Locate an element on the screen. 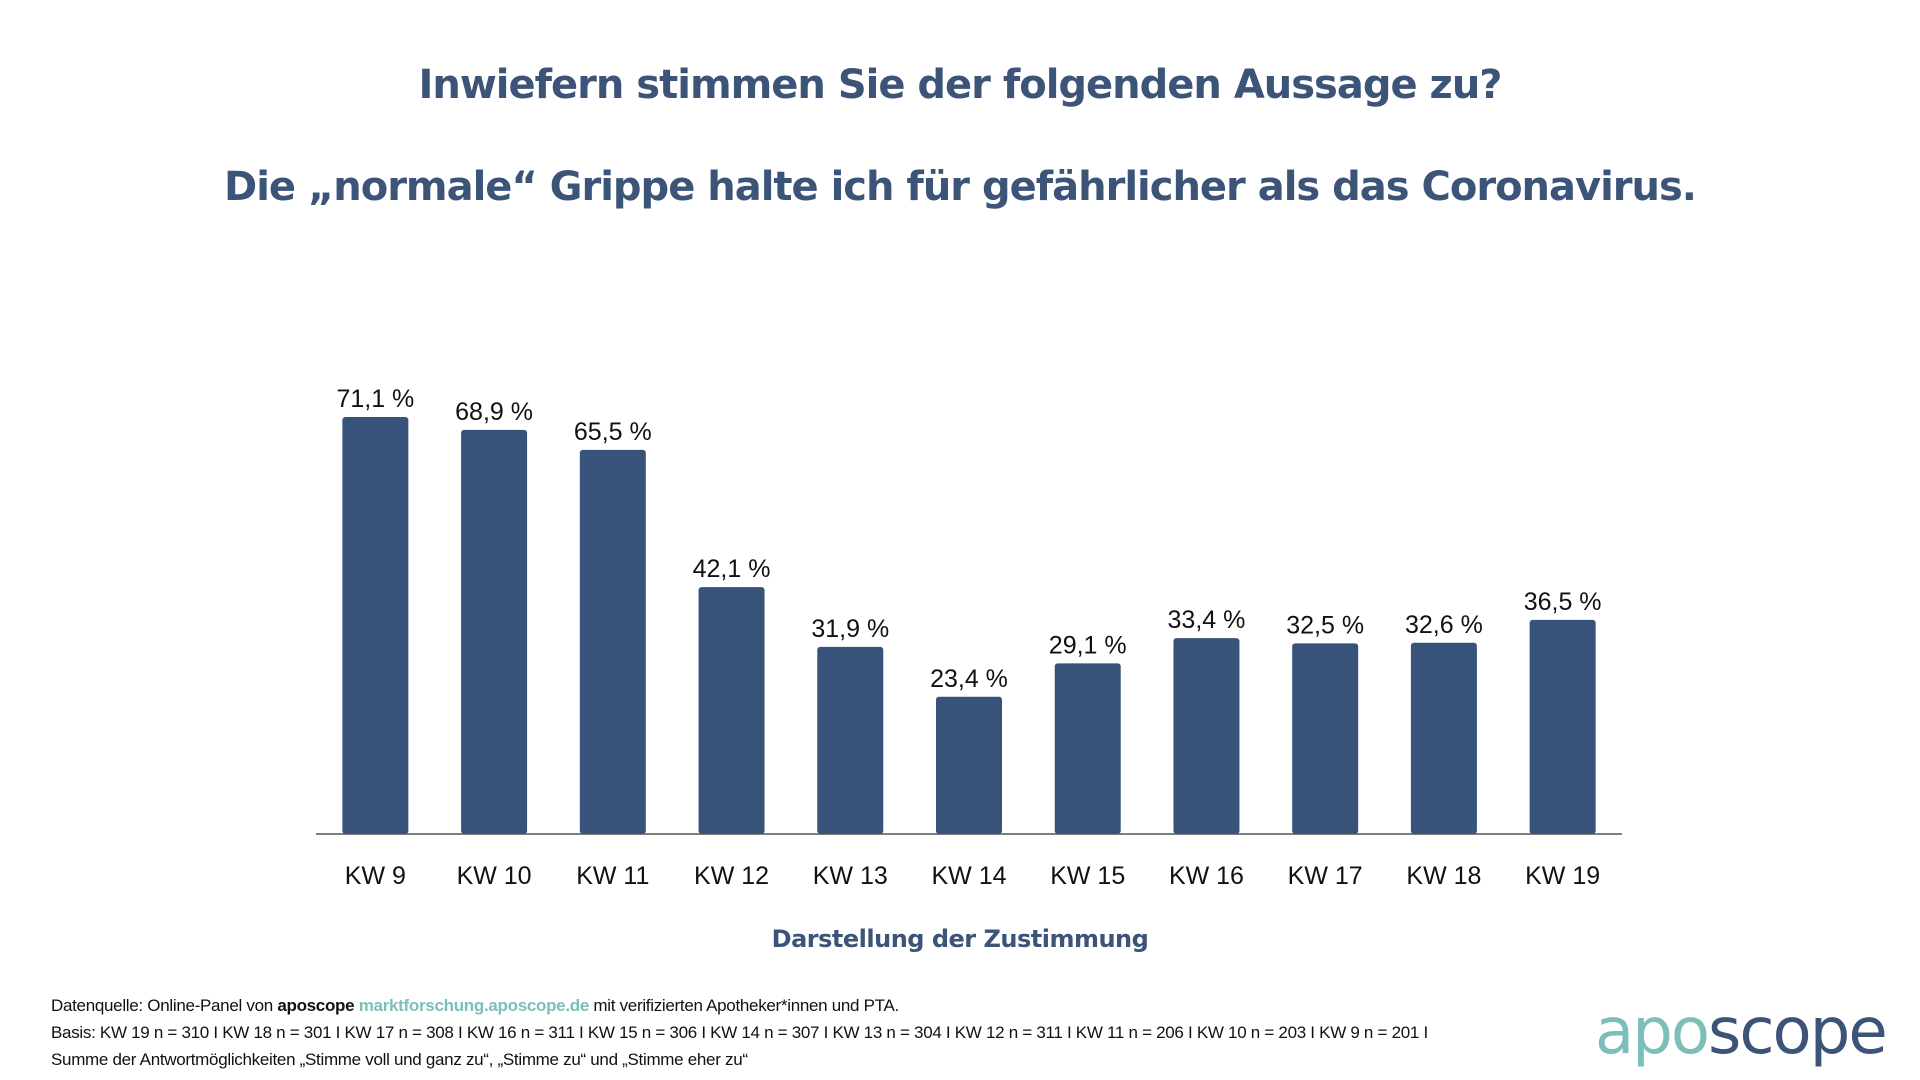 The height and width of the screenshot is (1080, 1920). data-label: 33,4 % is located at coordinates (1207, 620).